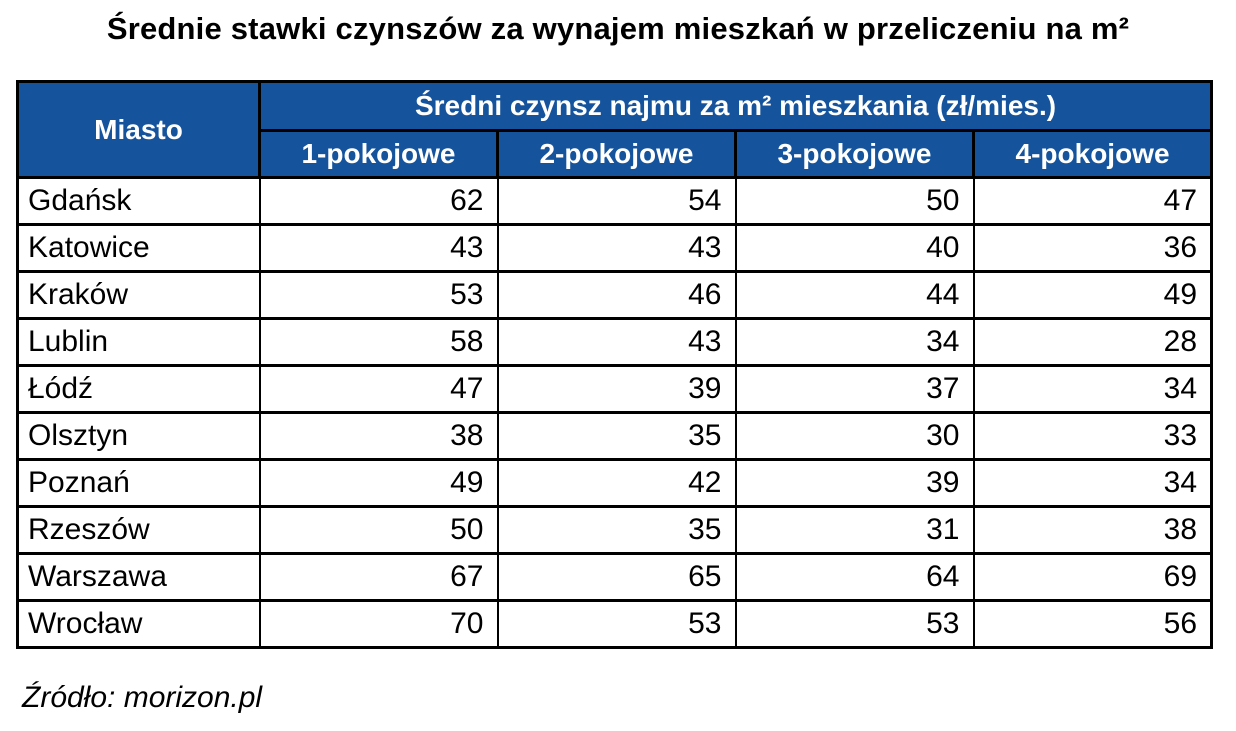  What do you see at coordinates (1092, 154) in the screenshot?
I see `column-header-4-room: 4-pokojowe` at bounding box center [1092, 154].